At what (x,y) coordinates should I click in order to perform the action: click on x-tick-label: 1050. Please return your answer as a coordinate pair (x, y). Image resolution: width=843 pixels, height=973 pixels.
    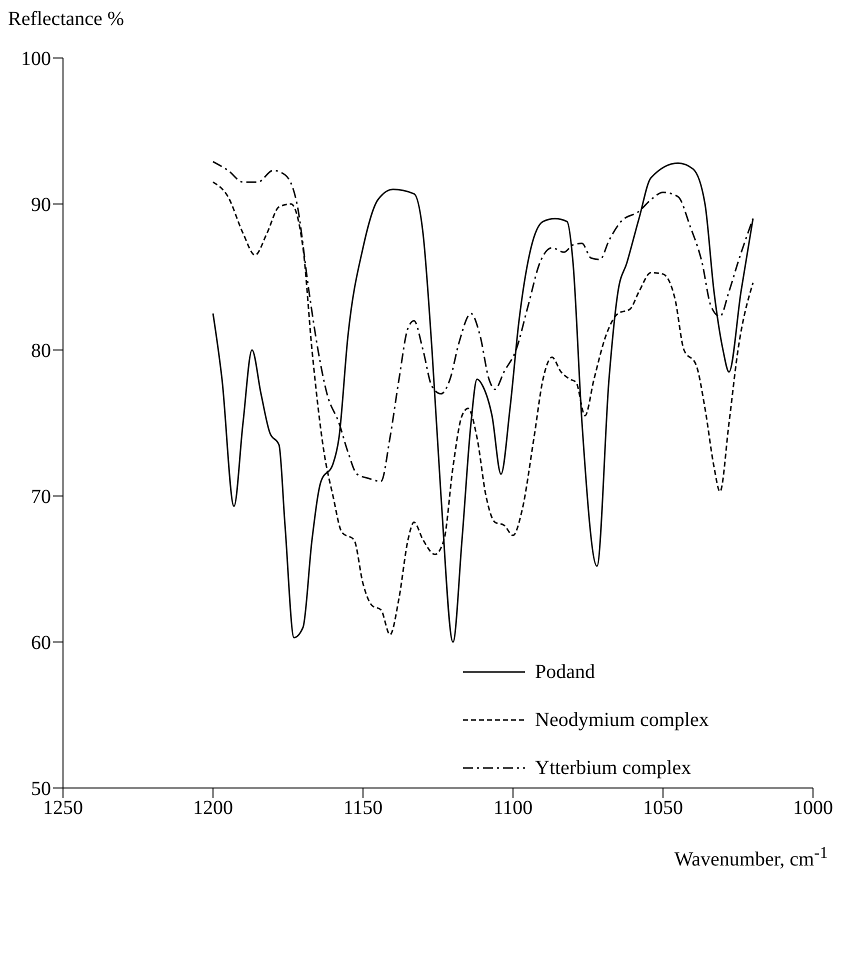
    Looking at the image, I should click on (663, 808).